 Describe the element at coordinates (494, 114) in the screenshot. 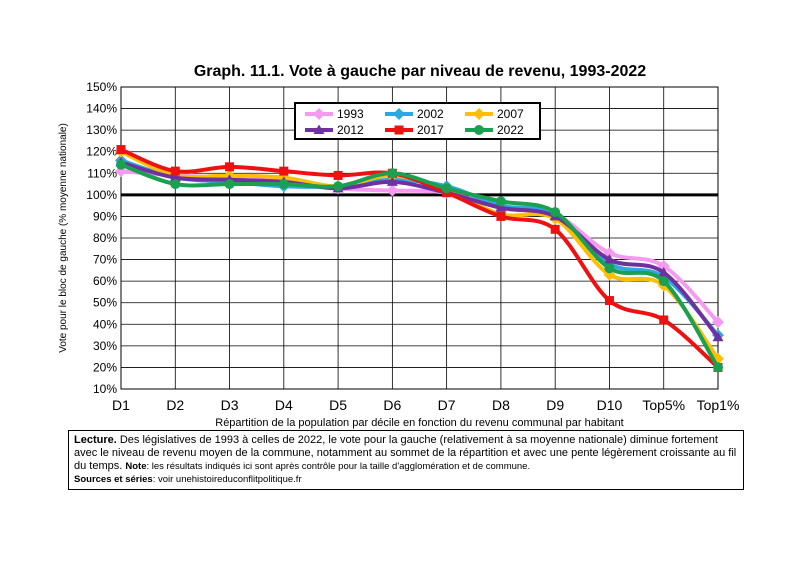

I see `legend-item: 2007` at that location.